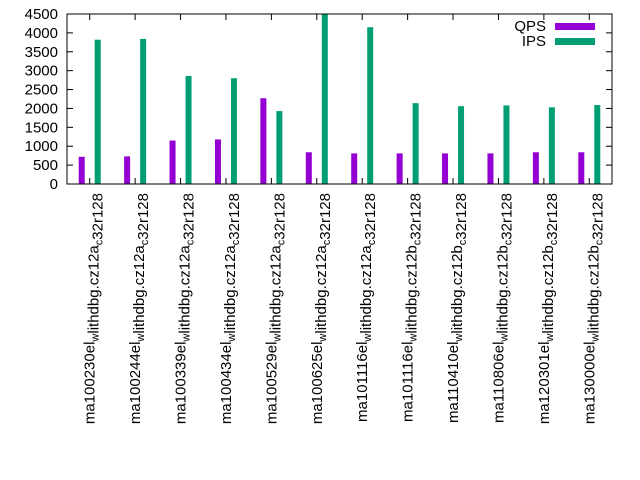 The image size is (640, 480). I want to click on y-tick-label: 500, so click(45, 165).